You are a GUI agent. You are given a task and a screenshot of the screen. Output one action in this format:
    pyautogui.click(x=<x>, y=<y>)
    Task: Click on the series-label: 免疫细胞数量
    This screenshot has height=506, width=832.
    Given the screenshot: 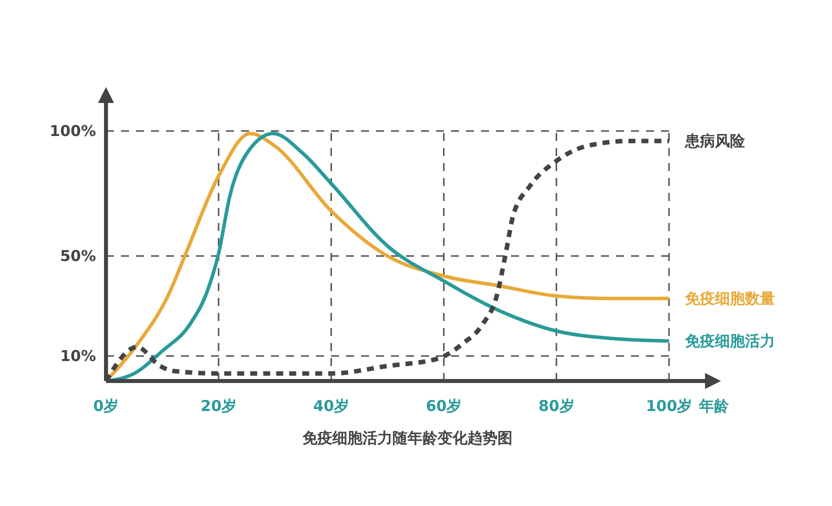 What is the action you would take?
    pyautogui.click(x=729, y=299)
    